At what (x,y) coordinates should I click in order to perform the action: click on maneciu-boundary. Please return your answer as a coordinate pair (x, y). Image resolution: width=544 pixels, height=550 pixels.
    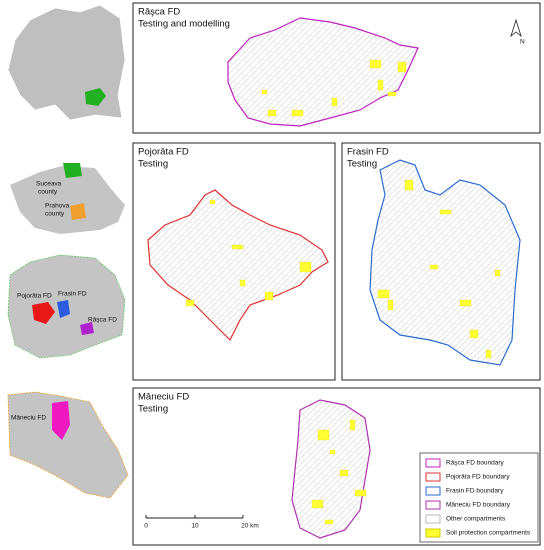
    Looking at the image, I should click on (331, 469).